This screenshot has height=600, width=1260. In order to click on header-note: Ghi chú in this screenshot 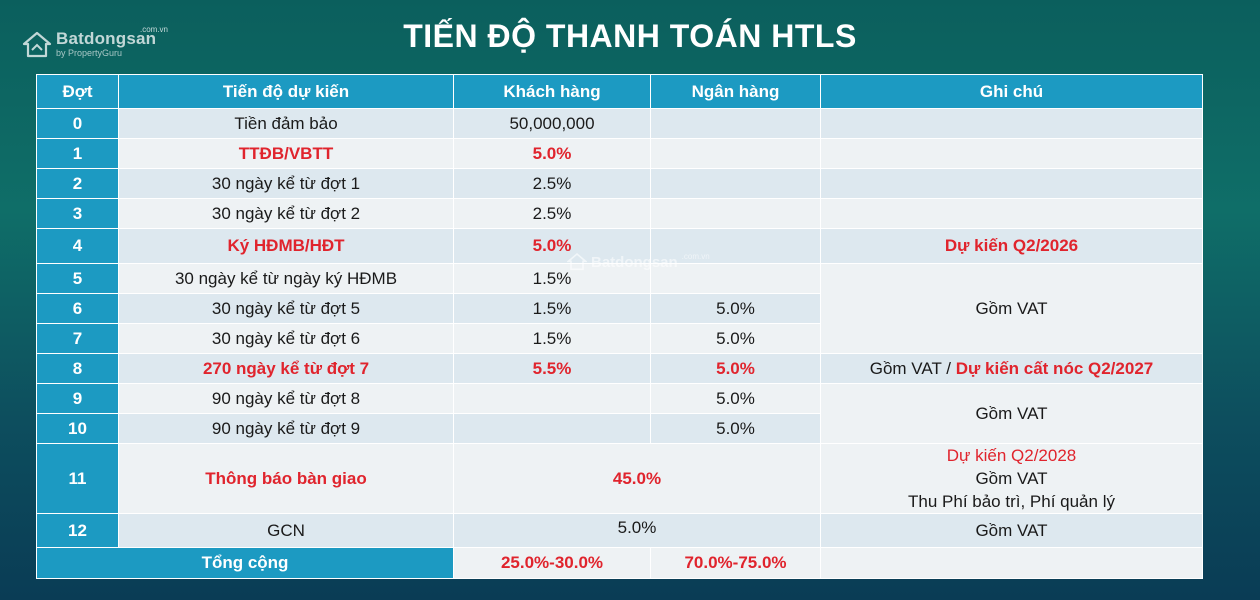, I will do `click(1011, 91)`.